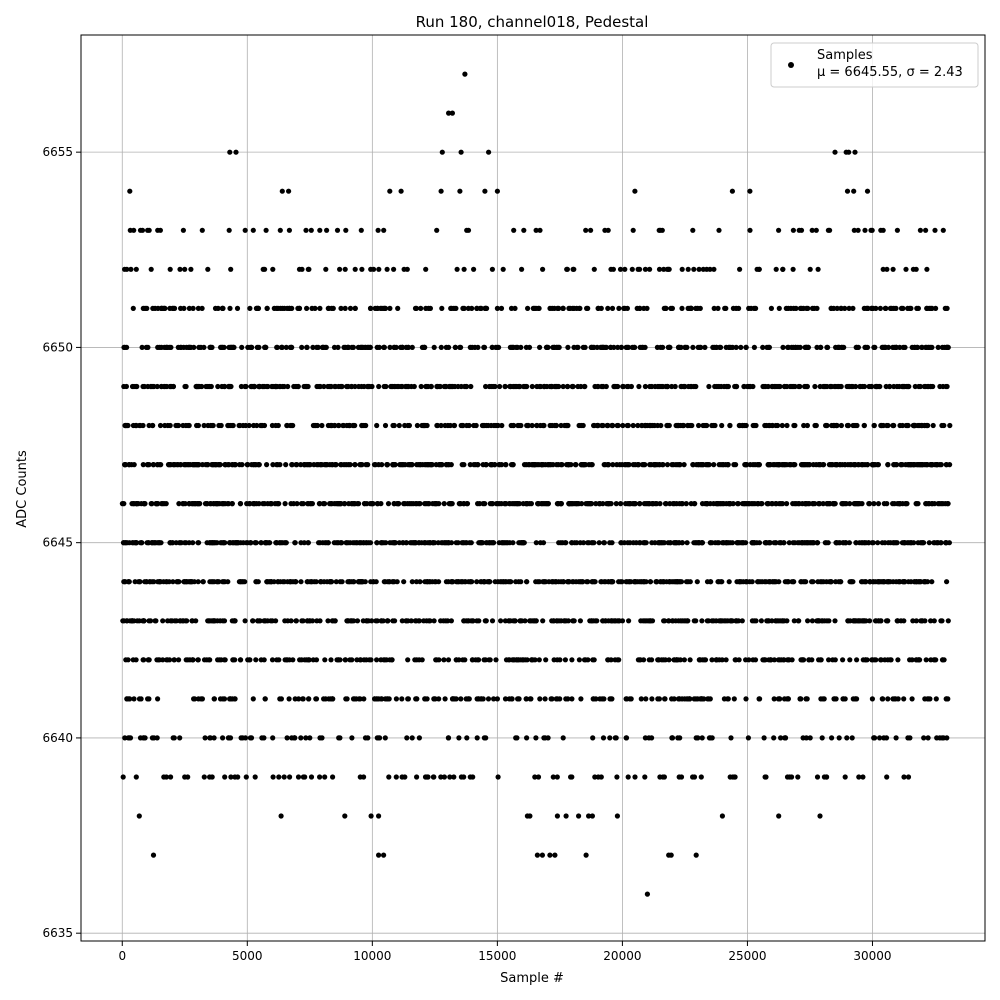  What do you see at coordinates (57, 152) in the screenshot?
I see `y-tick-label: 6655` at bounding box center [57, 152].